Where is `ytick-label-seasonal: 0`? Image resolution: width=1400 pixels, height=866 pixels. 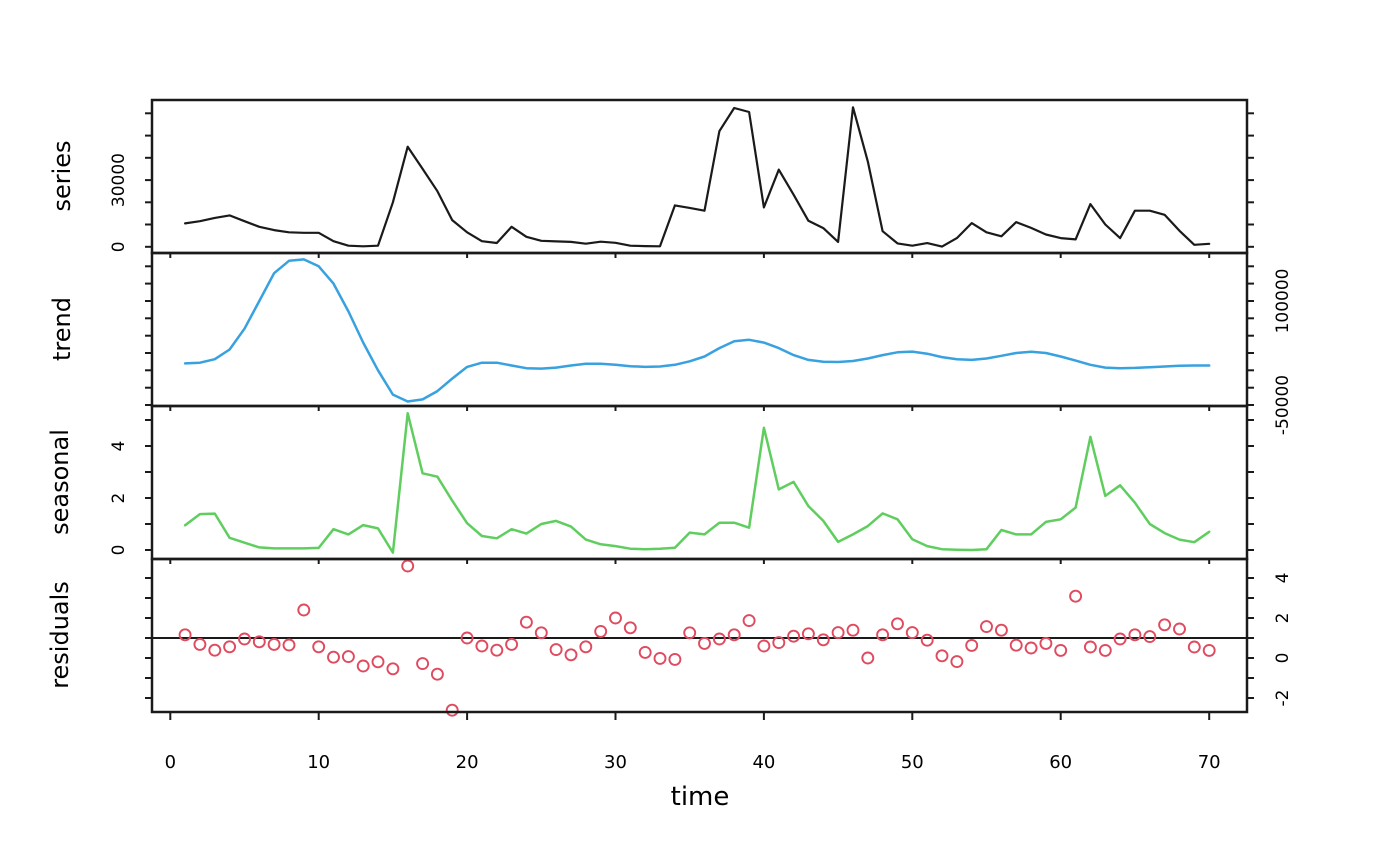 ytick-label-seasonal: 0 is located at coordinates (119, 550).